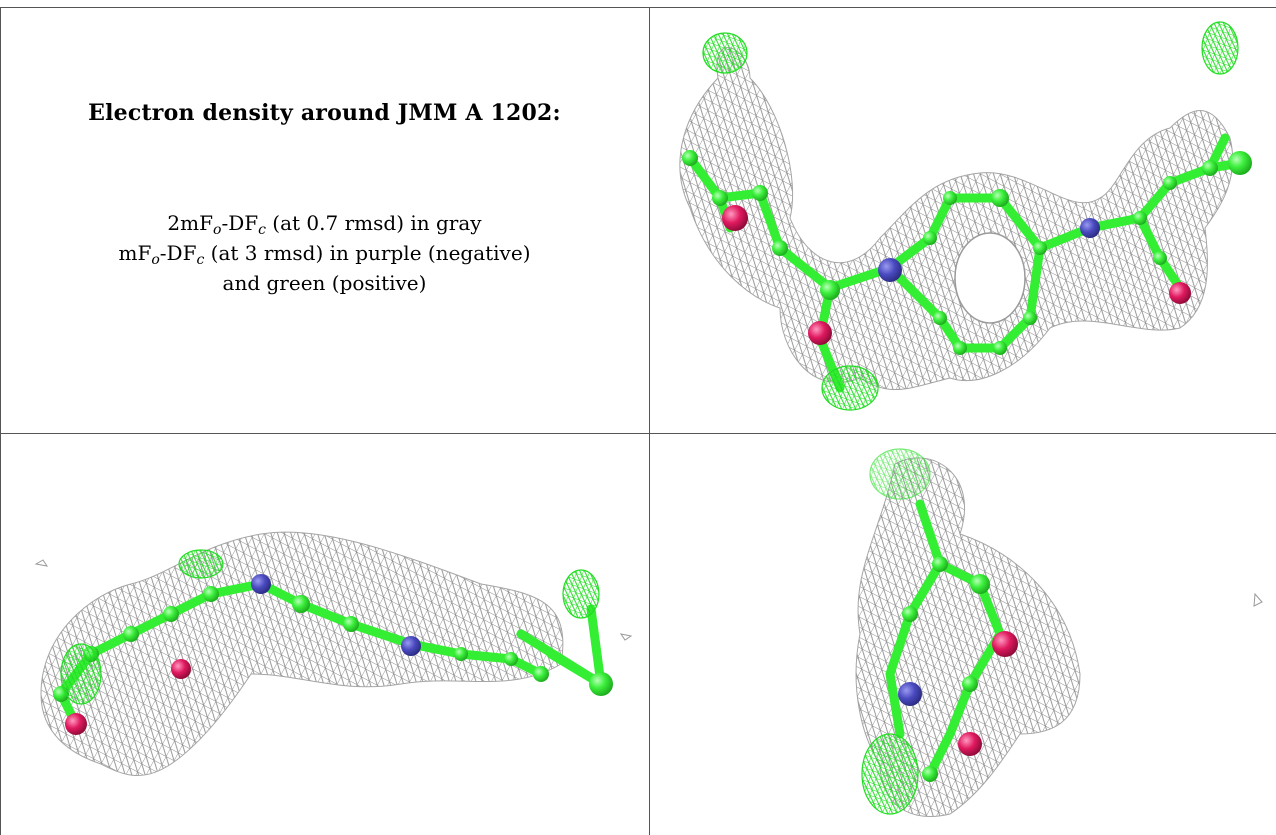  I want to click on legend-line-colors: and green (positive), so click(324, 283).